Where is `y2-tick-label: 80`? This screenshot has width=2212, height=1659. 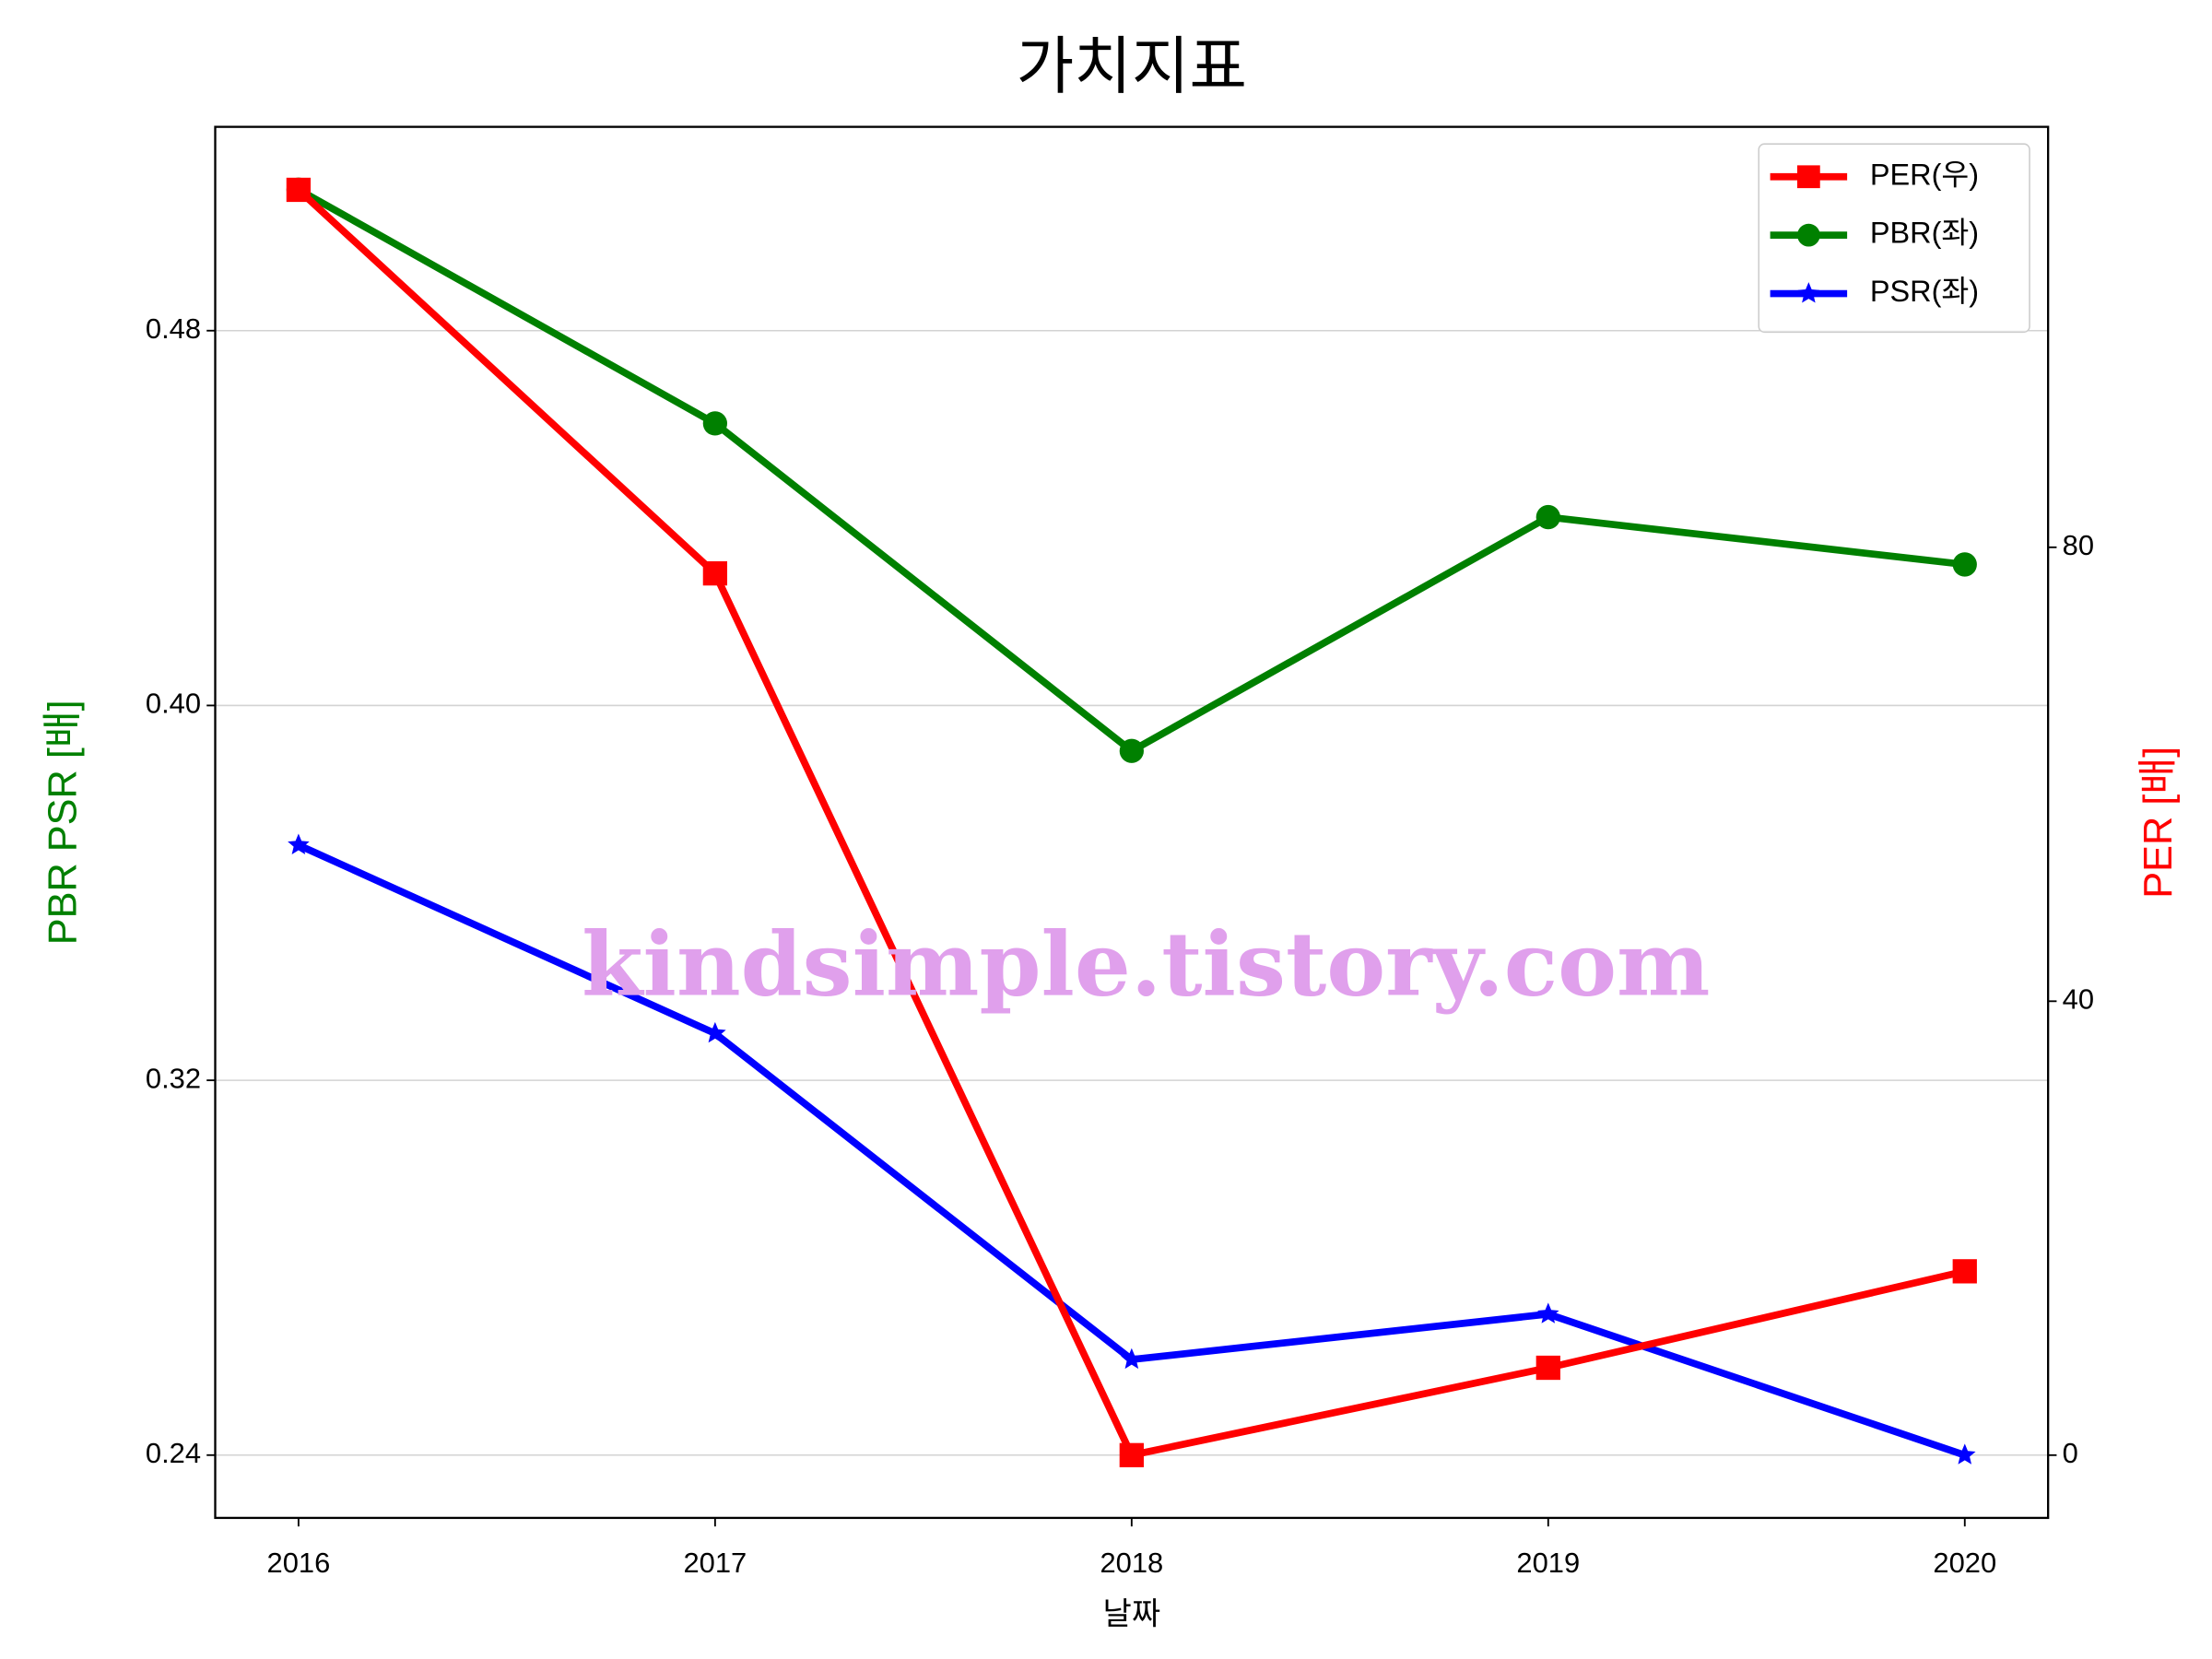
y2-tick-label: 80 is located at coordinates (2078, 545).